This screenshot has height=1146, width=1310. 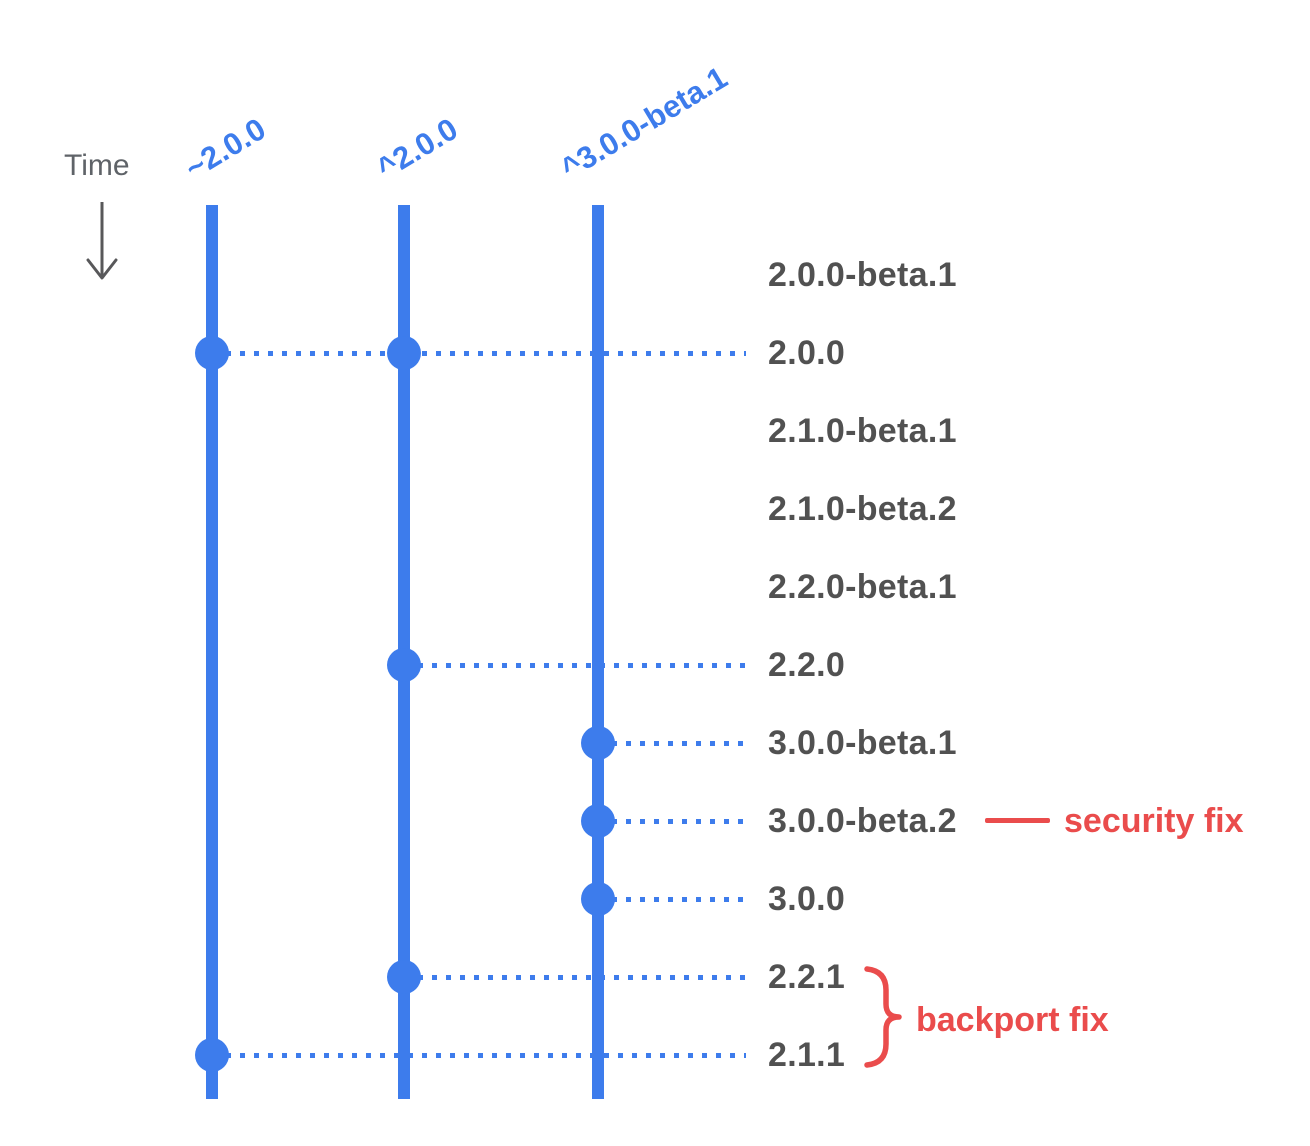 What do you see at coordinates (862, 275) in the screenshot?
I see `version-label: 2.0.0-beta.1` at bounding box center [862, 275].